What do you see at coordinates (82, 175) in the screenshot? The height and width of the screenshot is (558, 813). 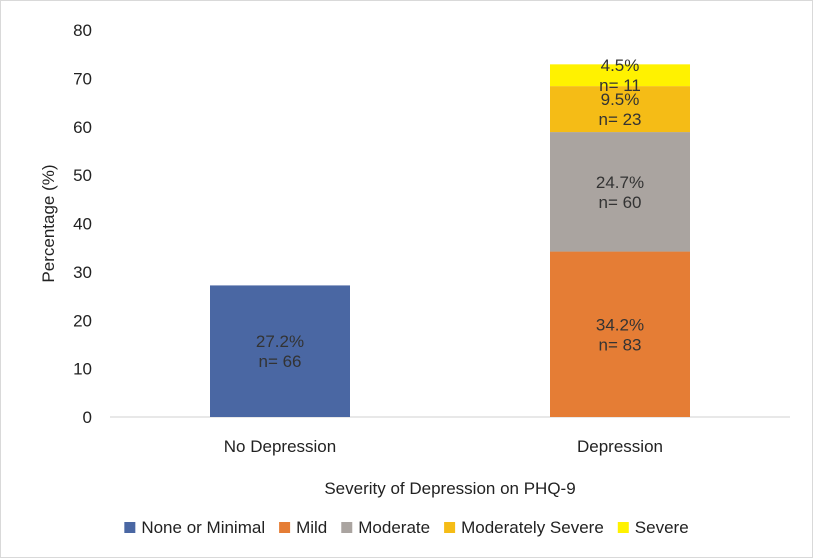 I see `y-tick-label: 50` at bounding box center [82, 175].